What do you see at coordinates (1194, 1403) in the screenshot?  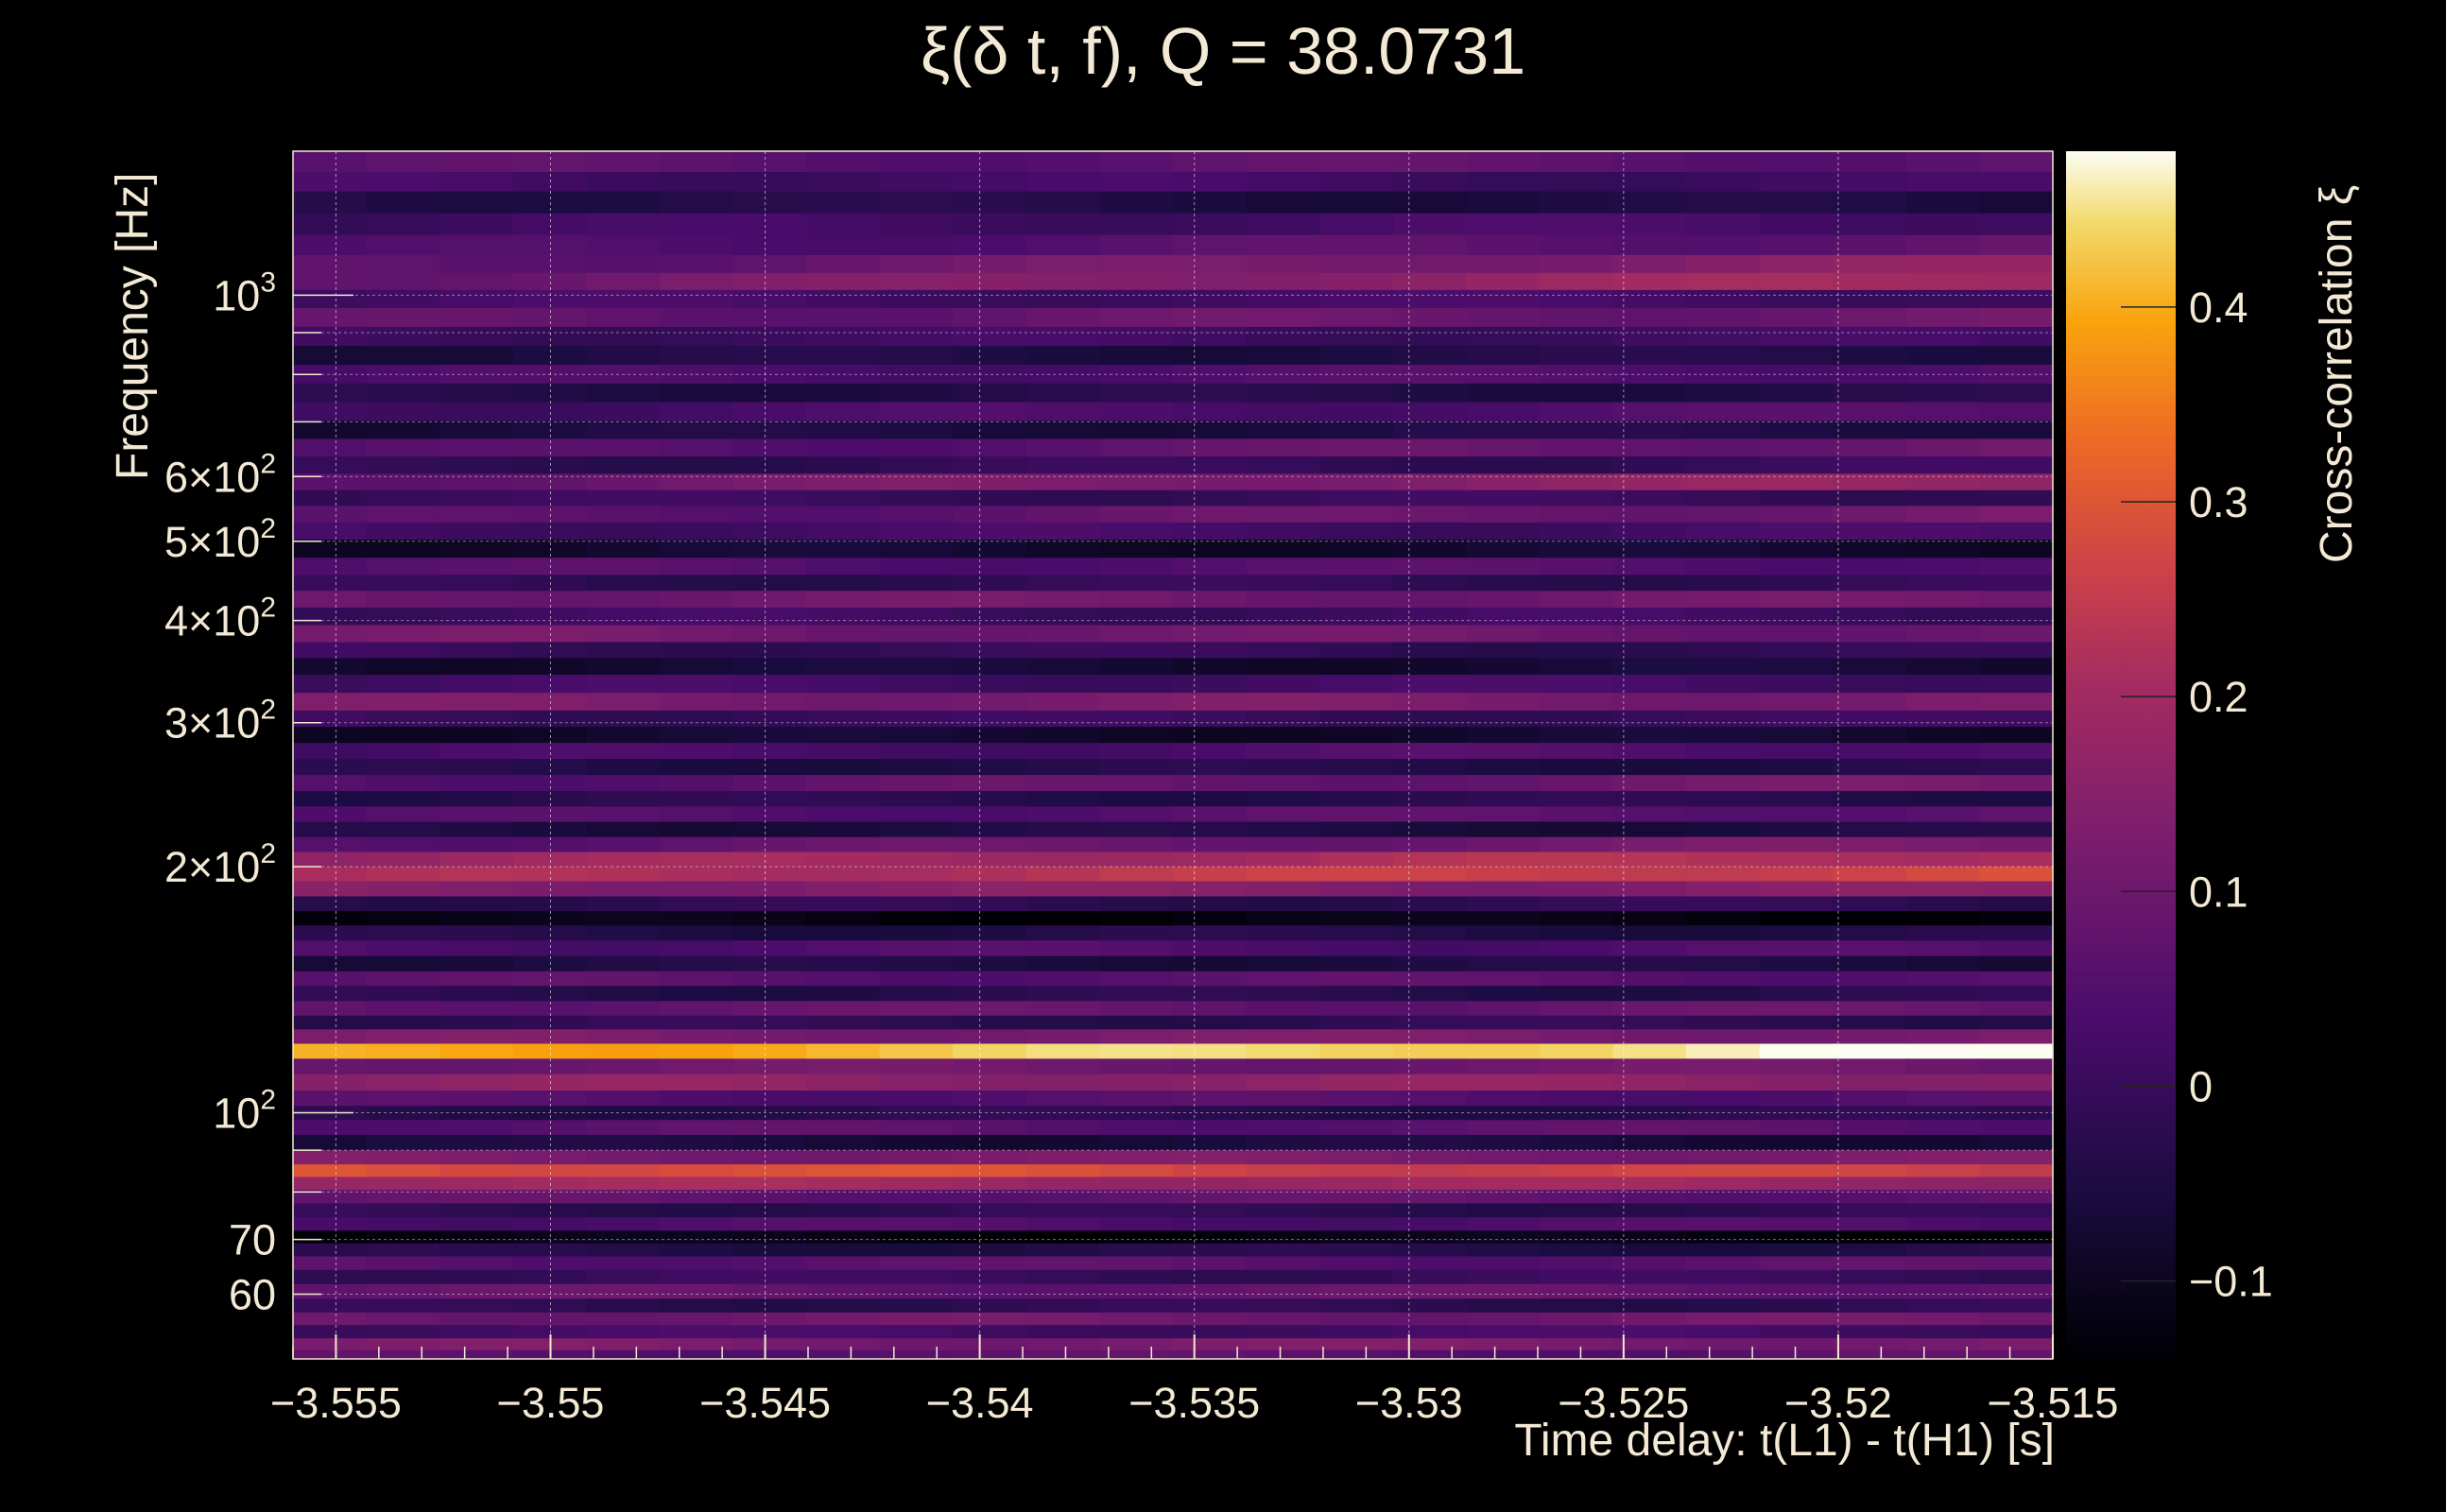 I see `x-tick-label: −3.535` at bounding box center [1194, 1403].